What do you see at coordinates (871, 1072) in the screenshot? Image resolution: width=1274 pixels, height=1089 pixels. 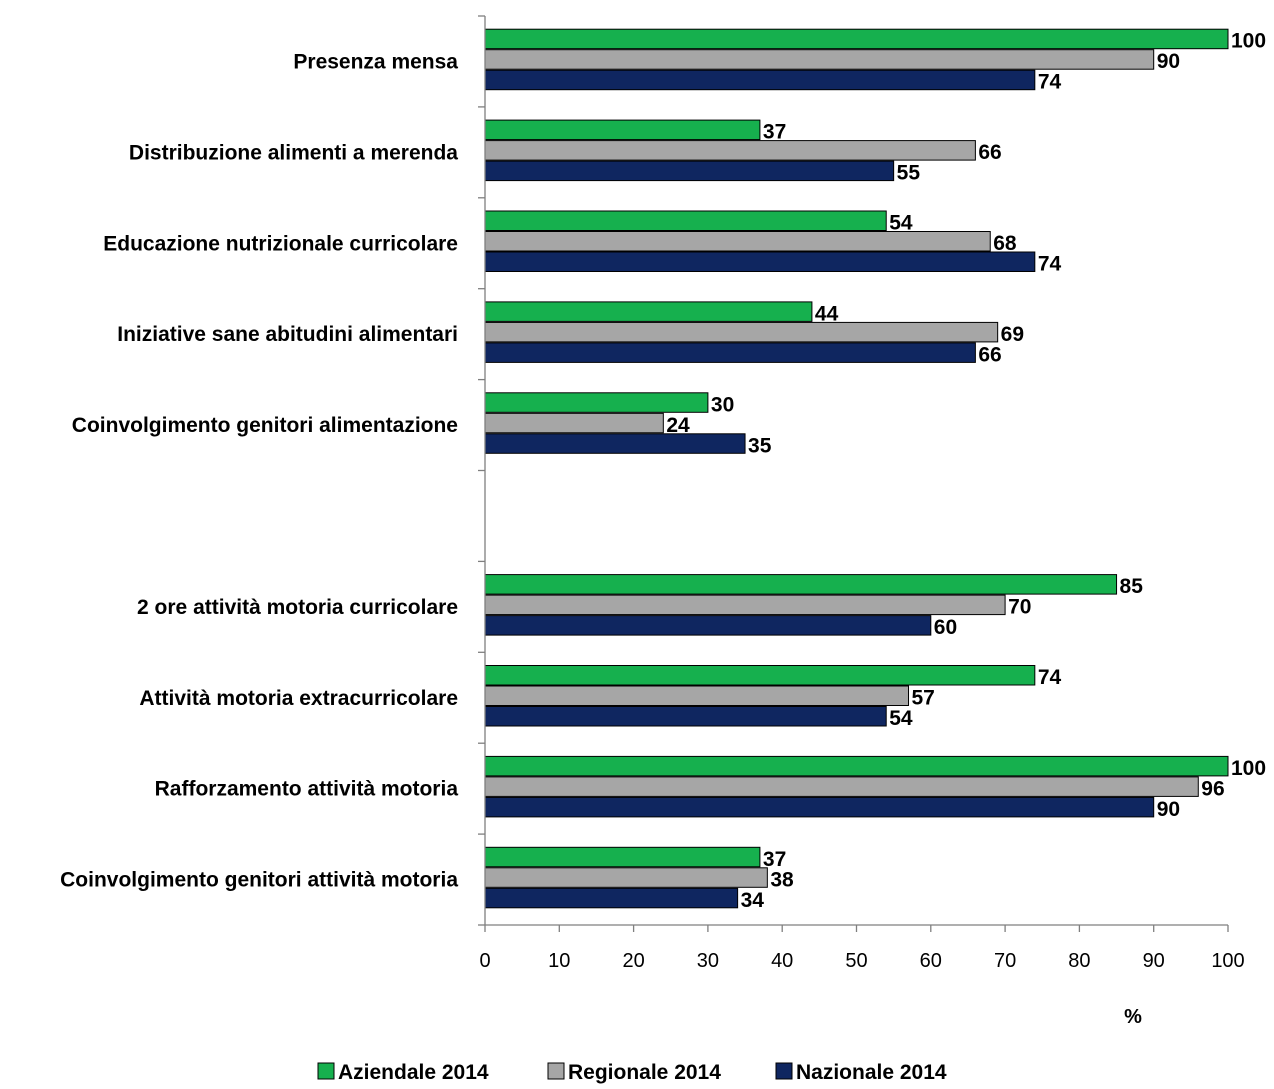 I see `legend-label: Nazionale 2014` at bounding box center [871, 1072].